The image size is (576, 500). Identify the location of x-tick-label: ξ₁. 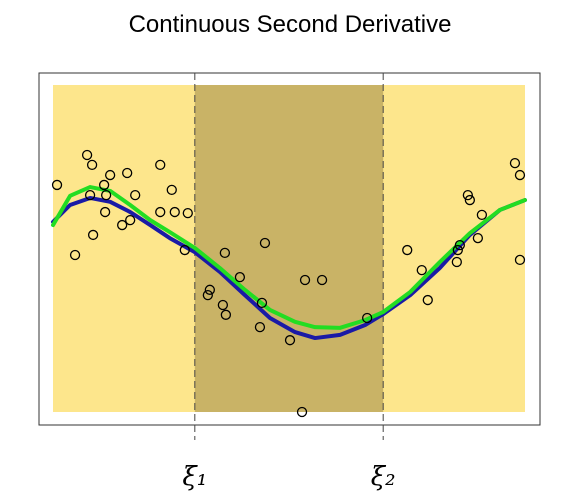
(194, 477).